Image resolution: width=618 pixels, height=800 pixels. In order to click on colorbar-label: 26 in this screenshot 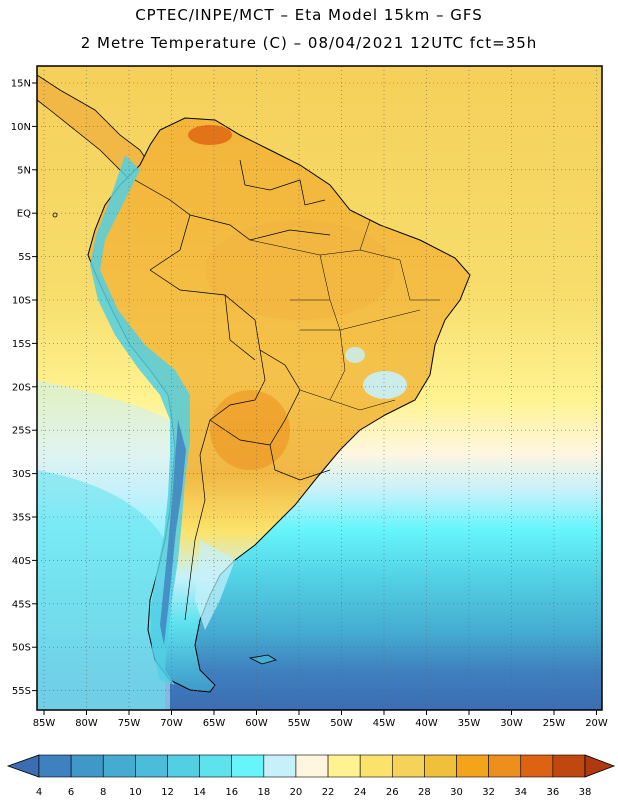, I will do `click(392, 792)`.